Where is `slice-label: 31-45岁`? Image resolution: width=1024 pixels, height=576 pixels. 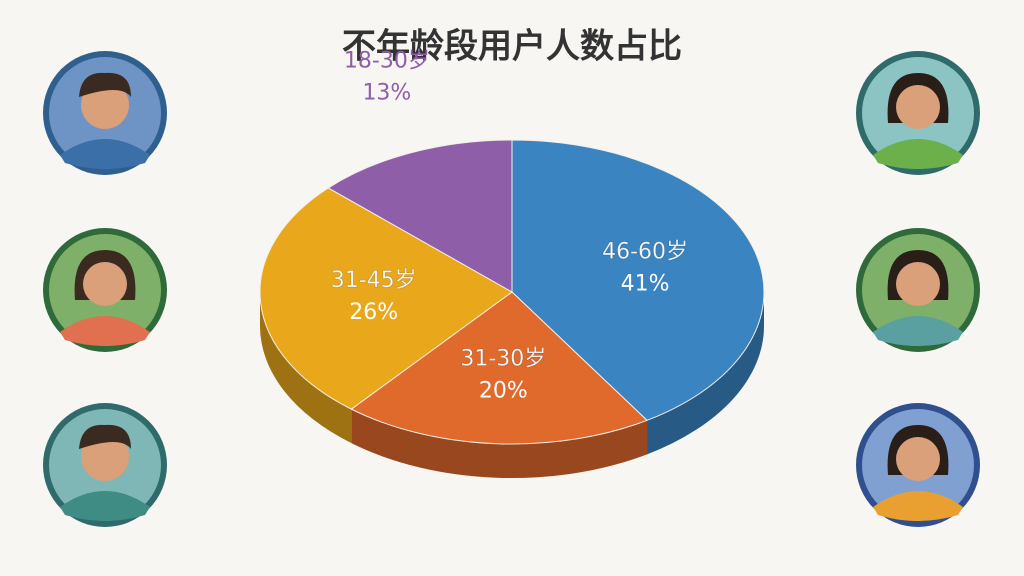 slice-label: 31-45岁 is located at coordinates (374, 280).